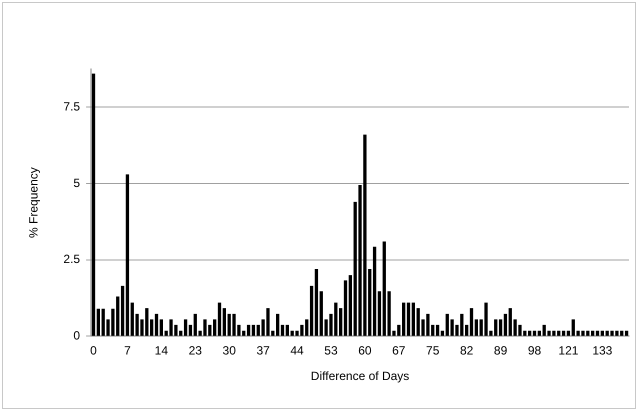  Describe the element at coordinates (94, 351) in the screenshot. I see `x-tick-label: 0` at that location.